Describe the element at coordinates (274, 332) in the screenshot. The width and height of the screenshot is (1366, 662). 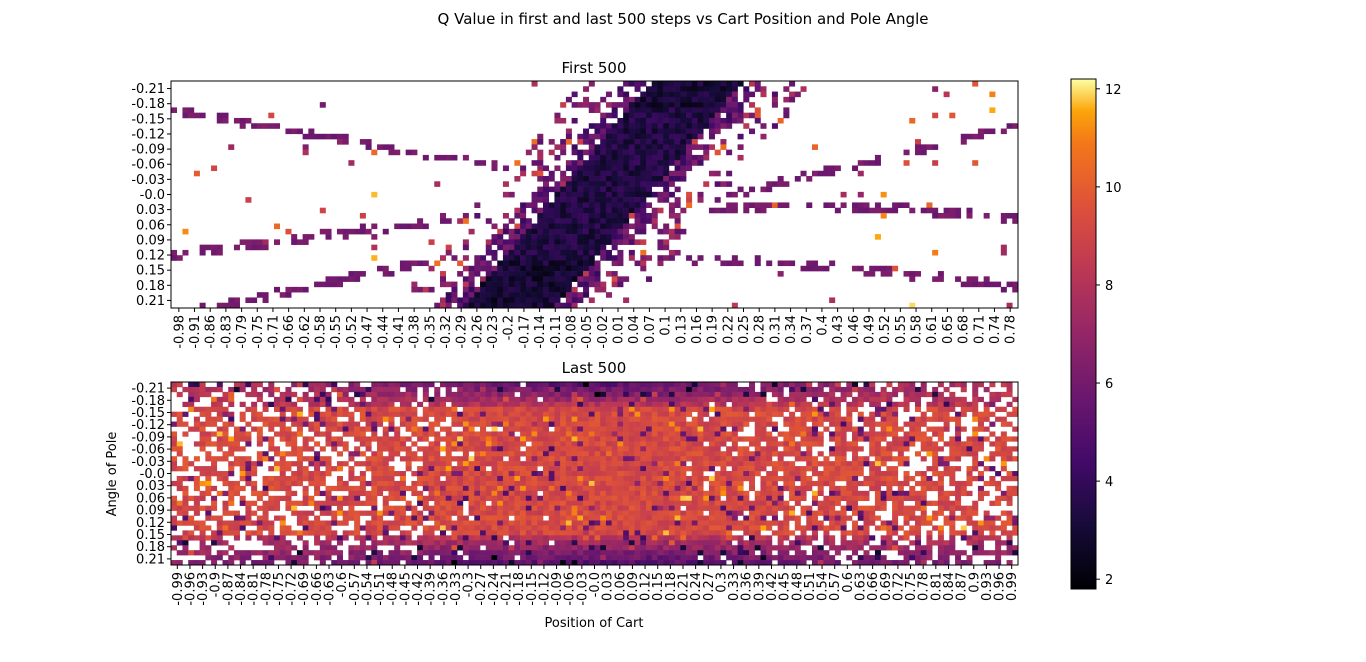
I see `x-tick-label: -0.71` at that location.